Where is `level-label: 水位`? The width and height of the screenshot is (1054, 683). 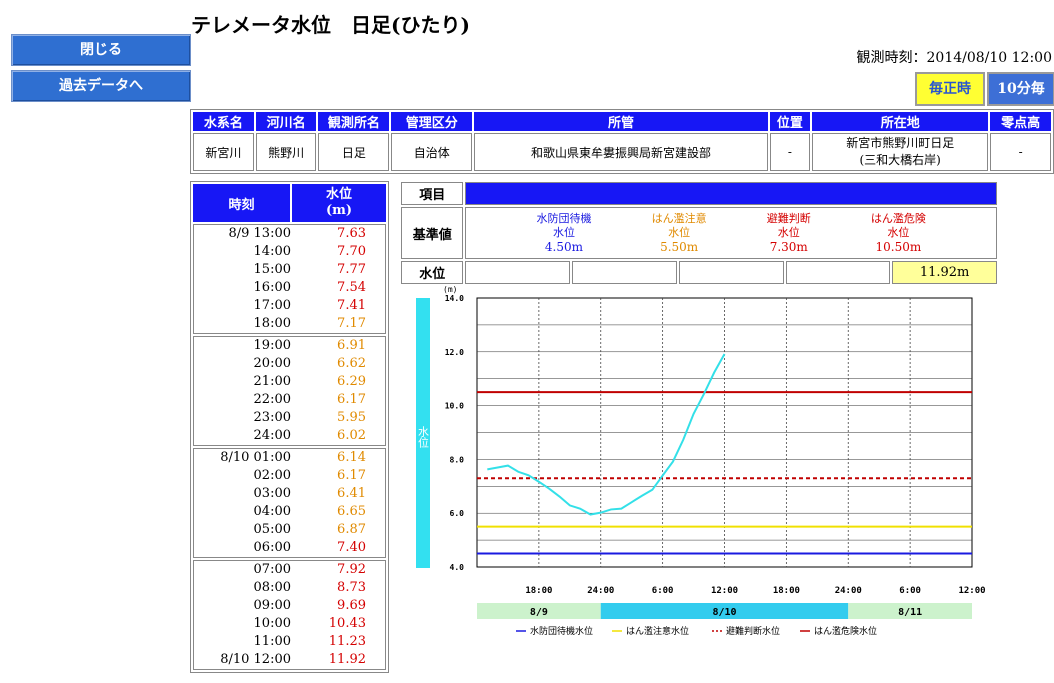 level-label: 水位 is located at coordinates (432, 272).